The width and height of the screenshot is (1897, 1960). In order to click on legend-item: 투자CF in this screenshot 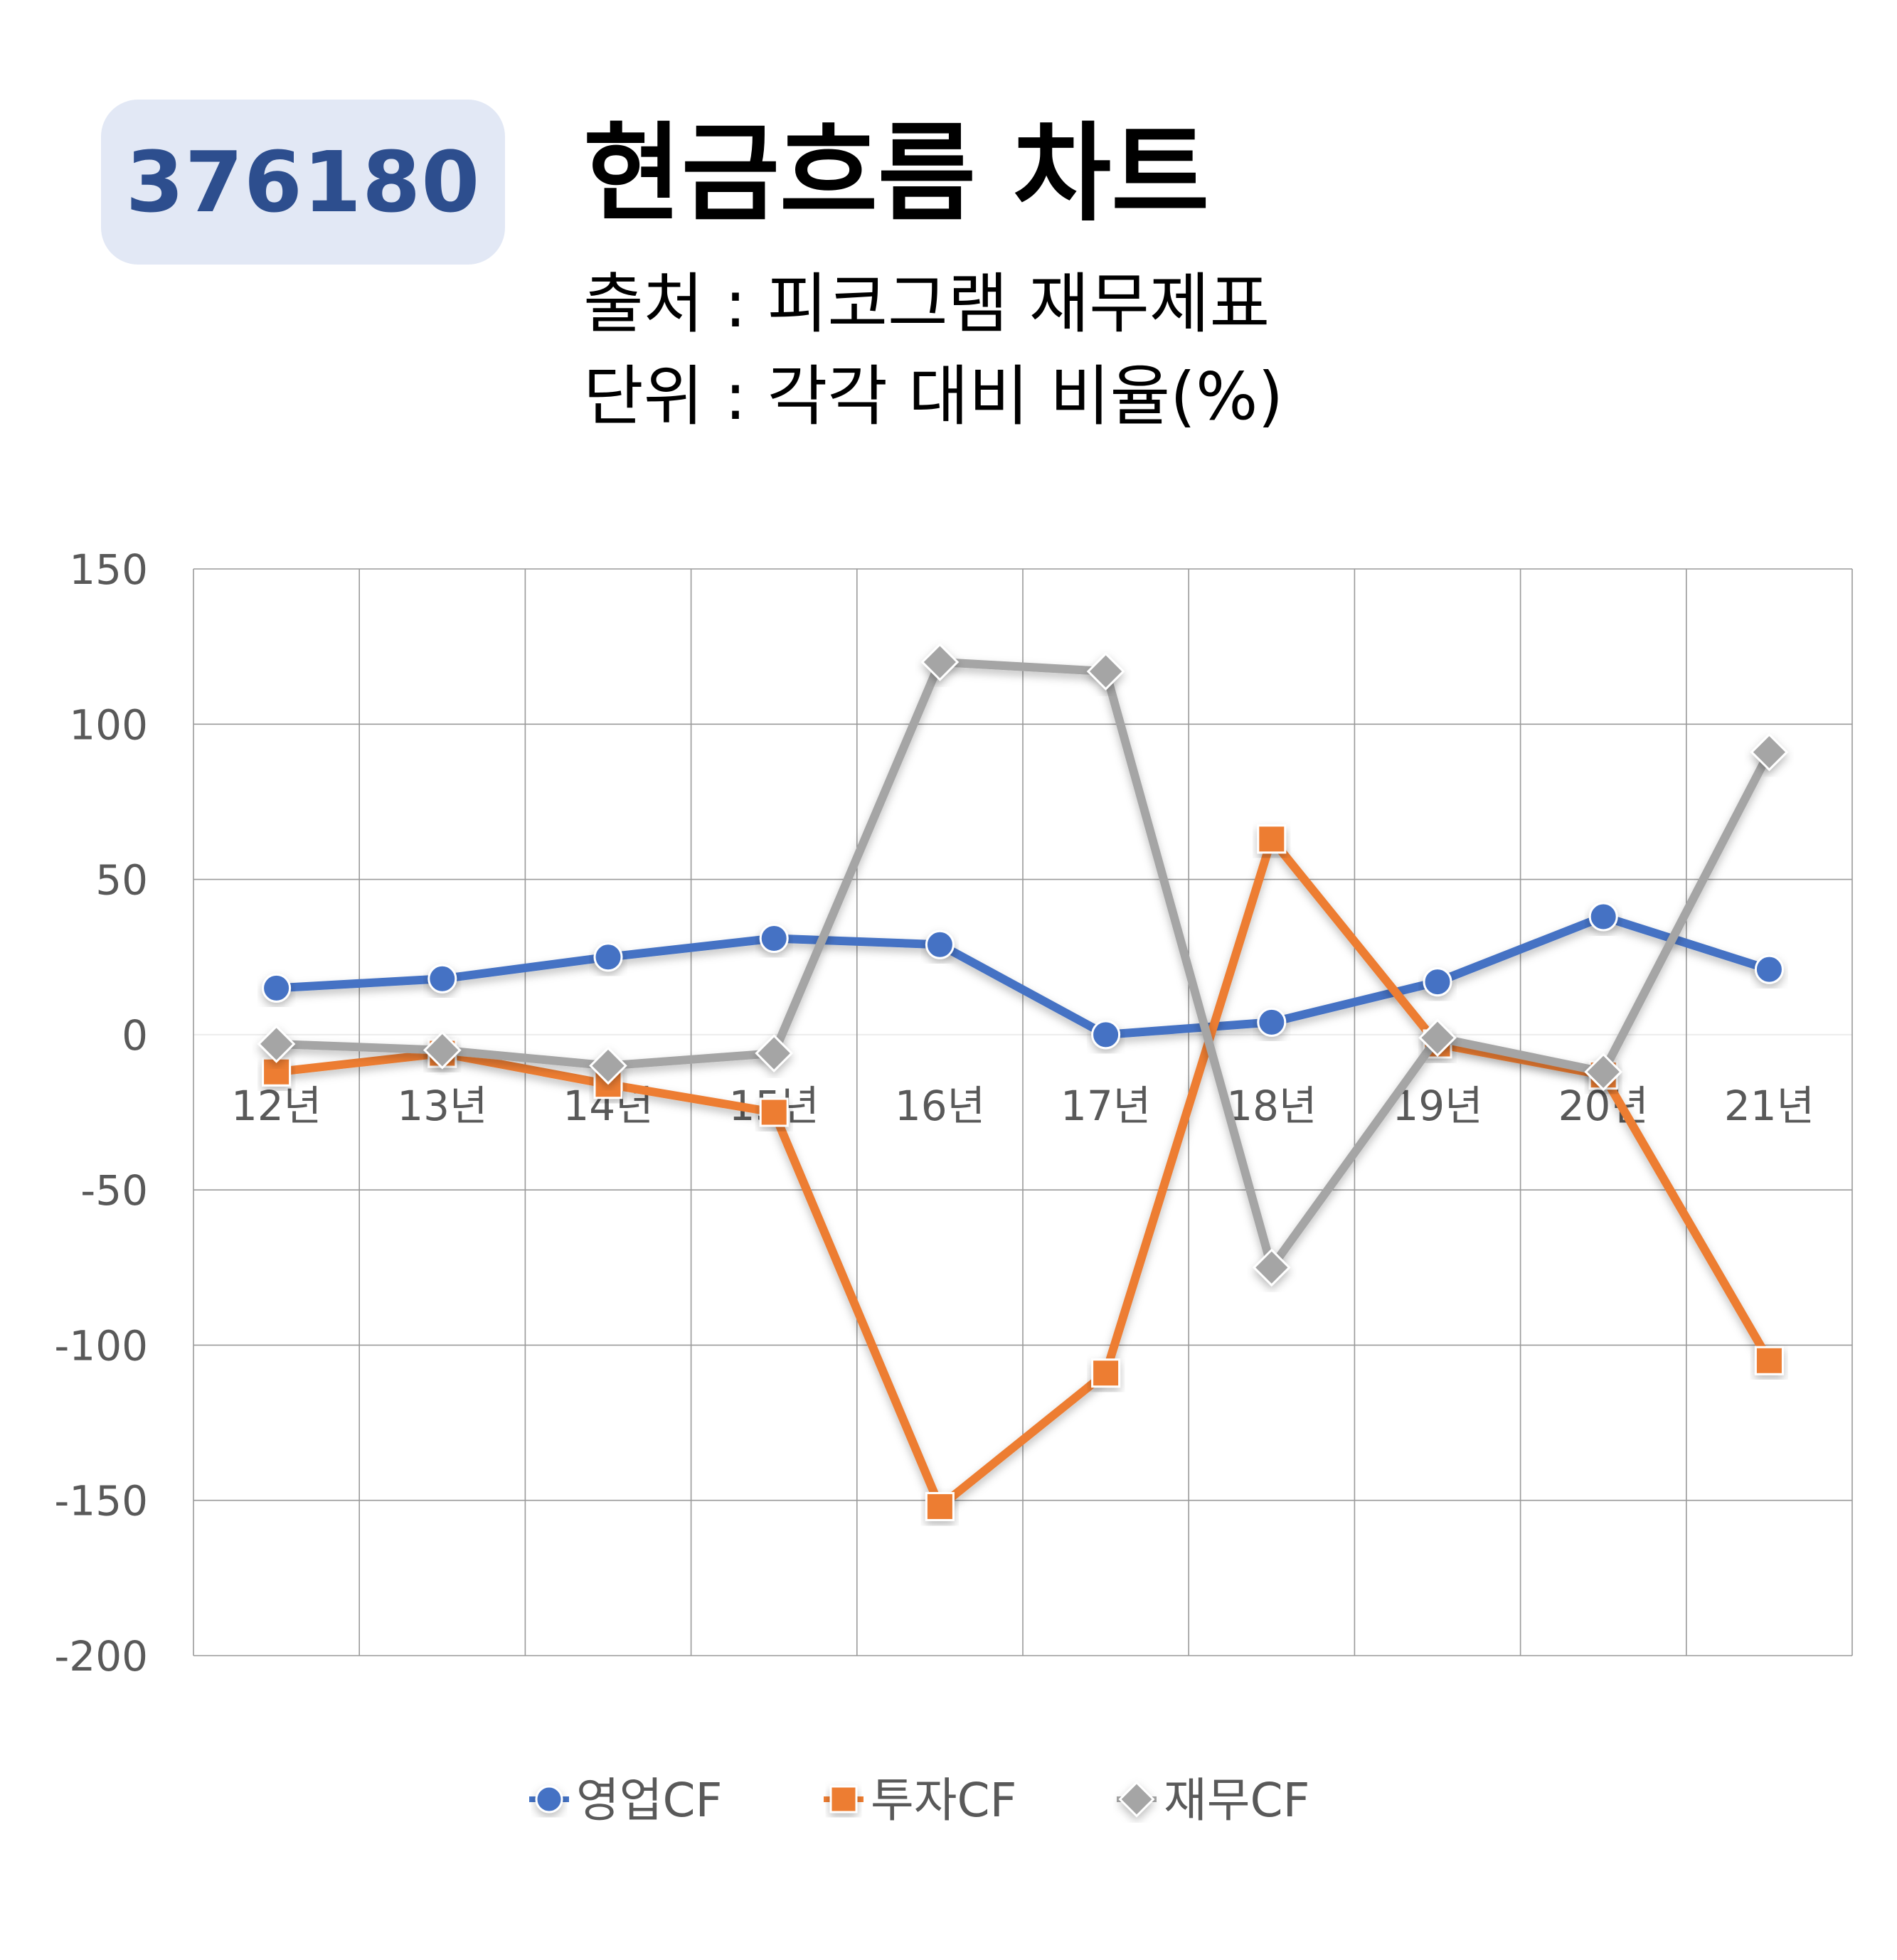, I will do `click(920, 1800)`.